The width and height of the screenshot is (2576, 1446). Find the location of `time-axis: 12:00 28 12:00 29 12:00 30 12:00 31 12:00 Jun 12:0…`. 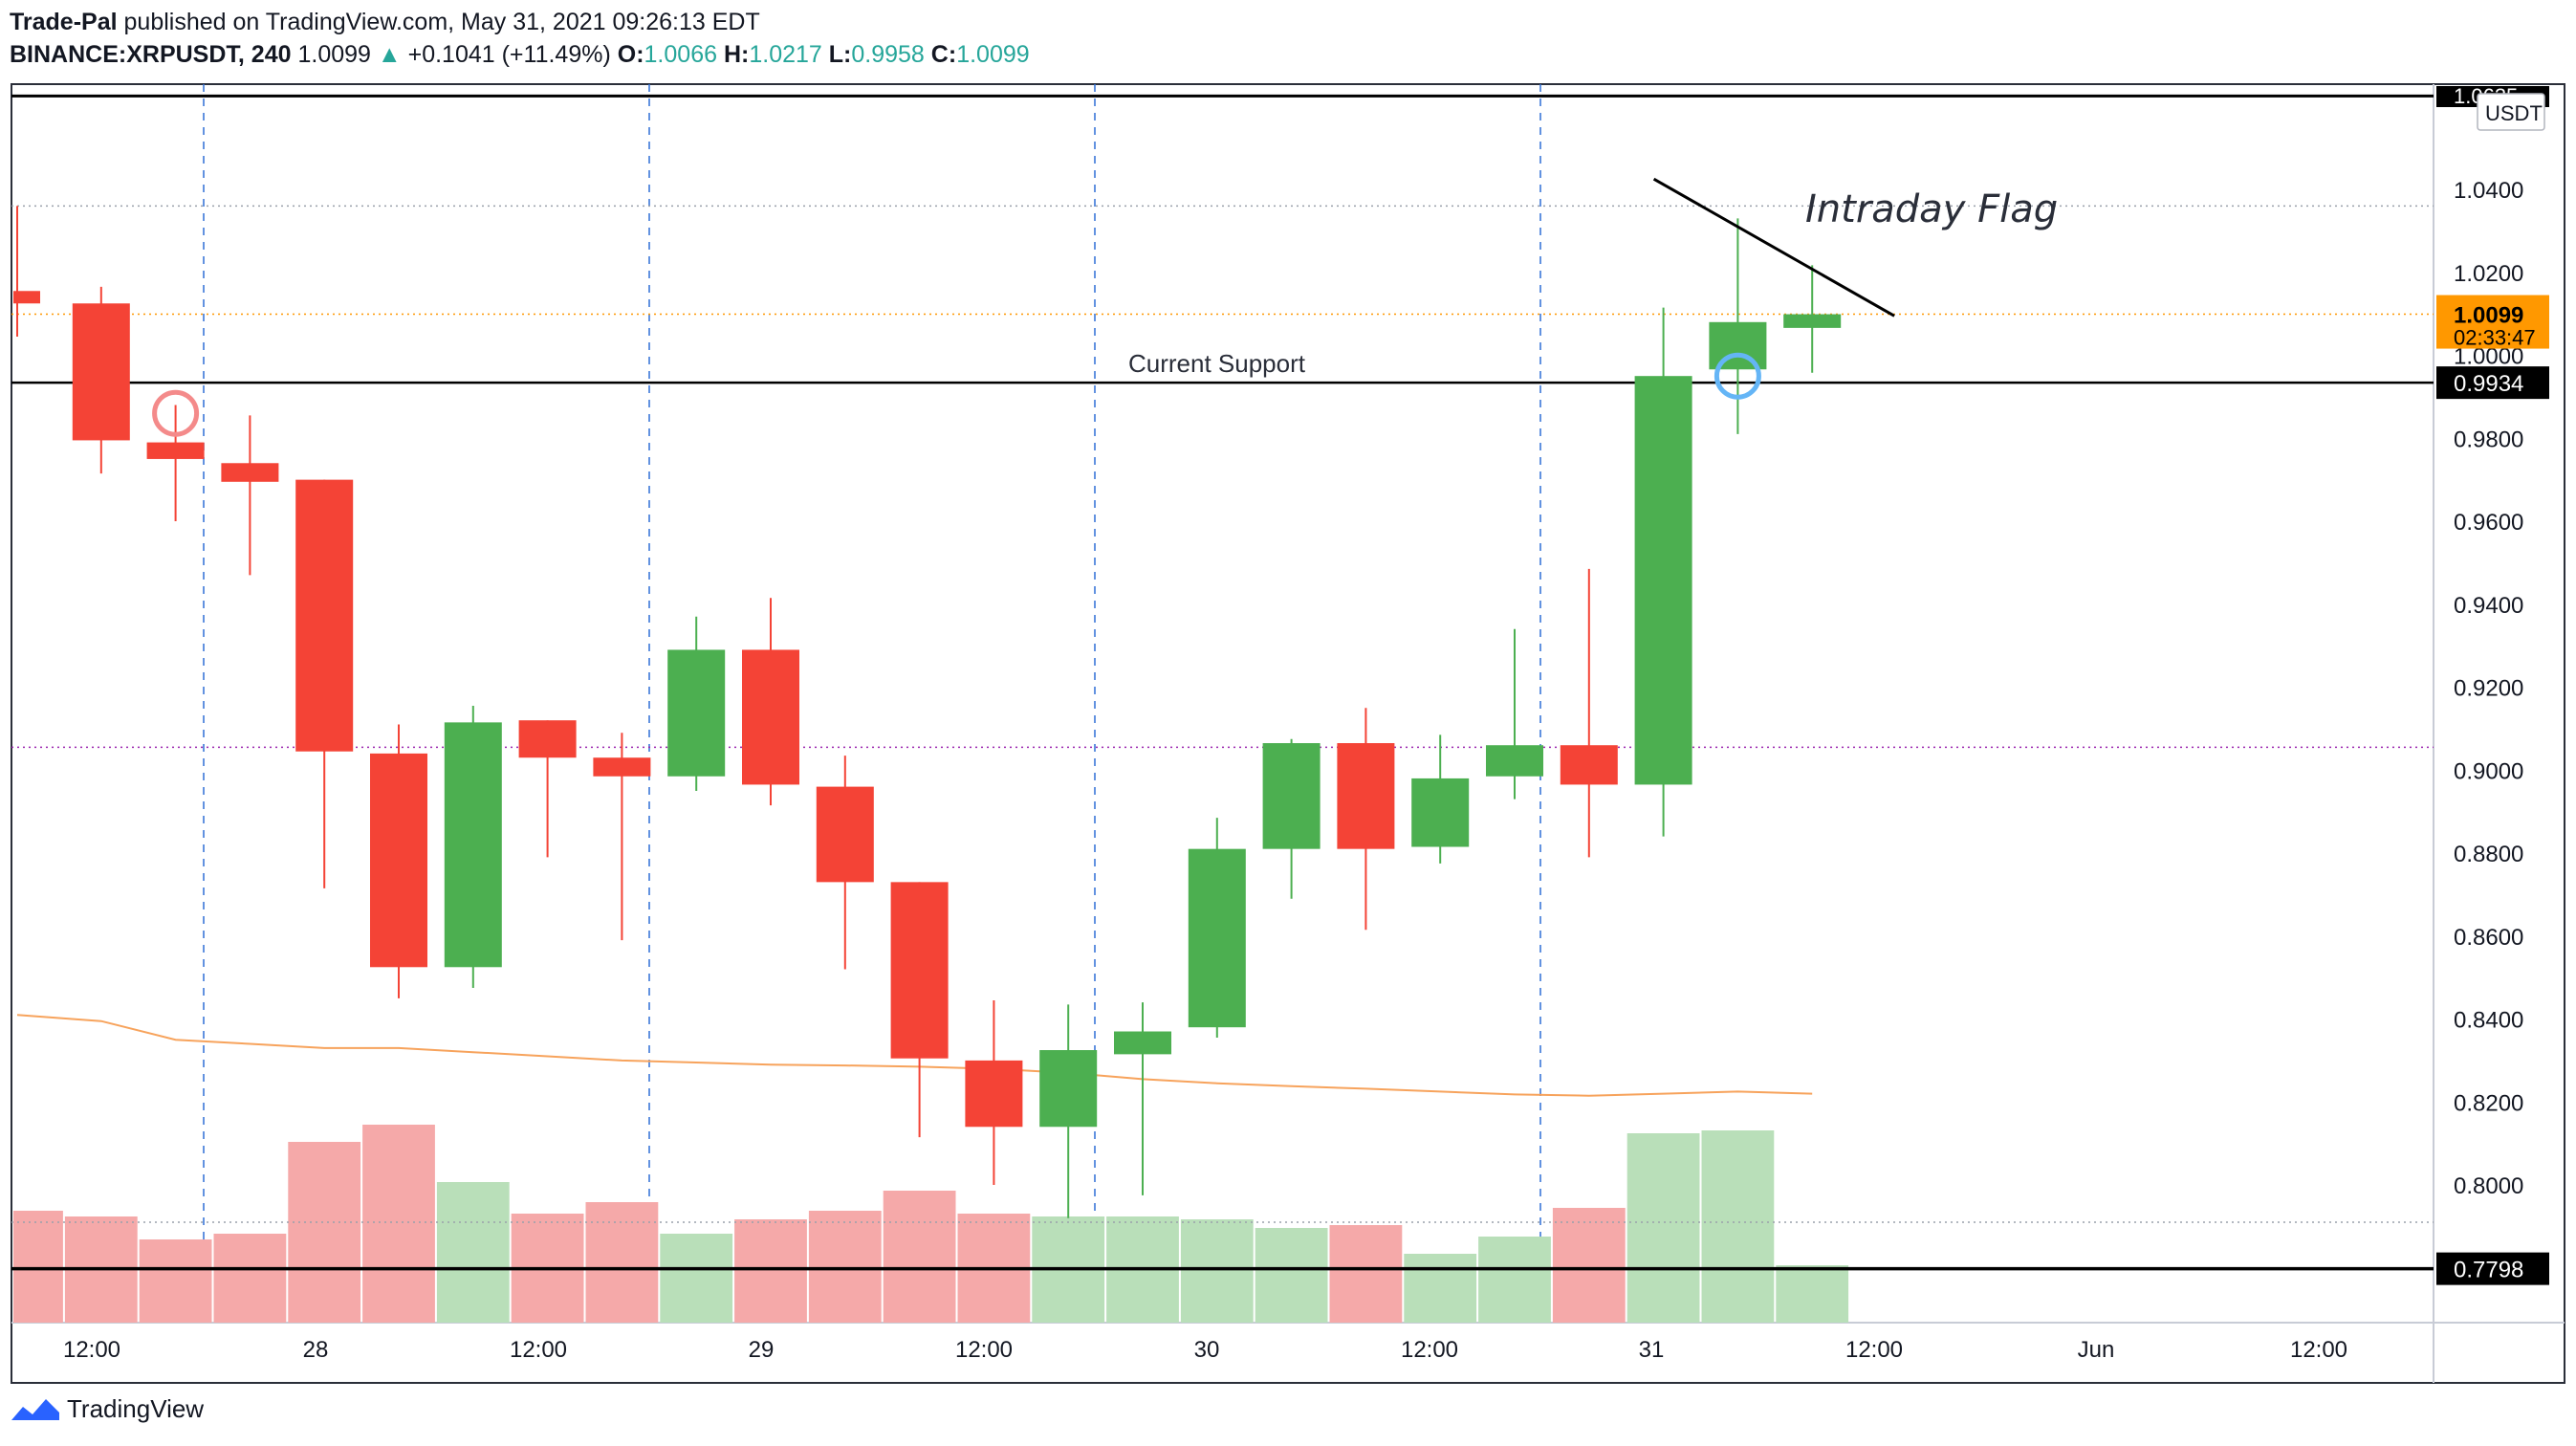

time-axis: 12:00 28 12:00 29 12:00 30 12:00 31 12:00 Jun 12:0… is located at coordinates (1205, 1350).